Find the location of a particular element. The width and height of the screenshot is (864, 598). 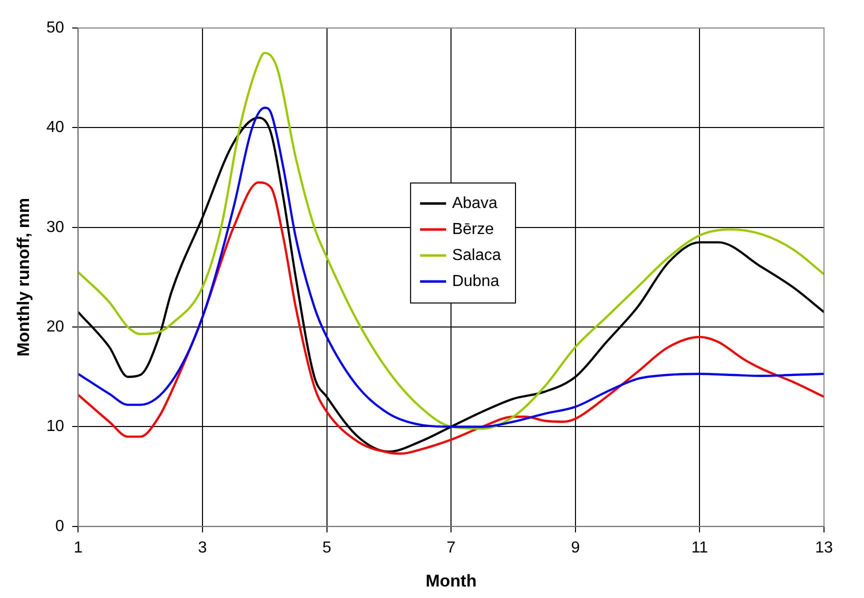

legend-label: Dubna is located at coordinates (476, 281).